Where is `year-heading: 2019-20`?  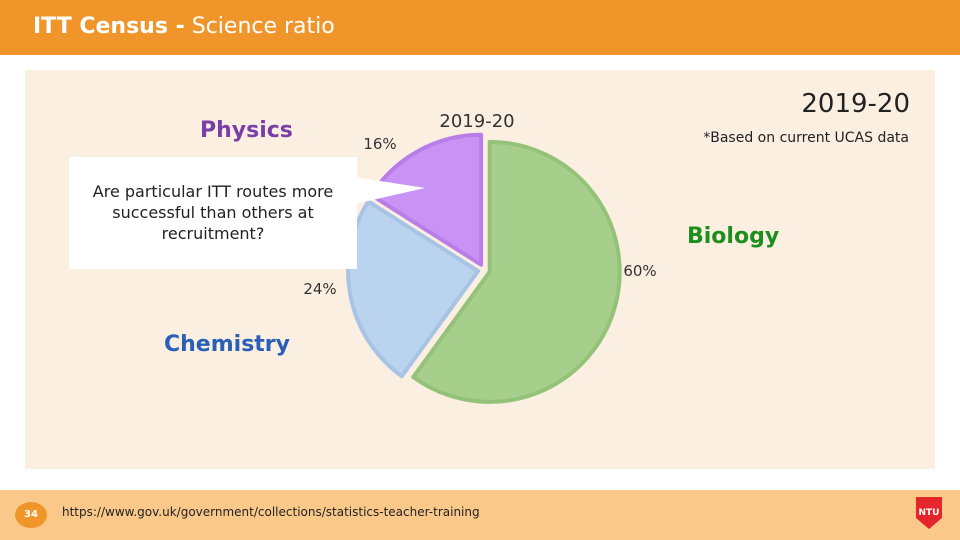 year-heading: 2019-20 is located at coordinates (855, 104).